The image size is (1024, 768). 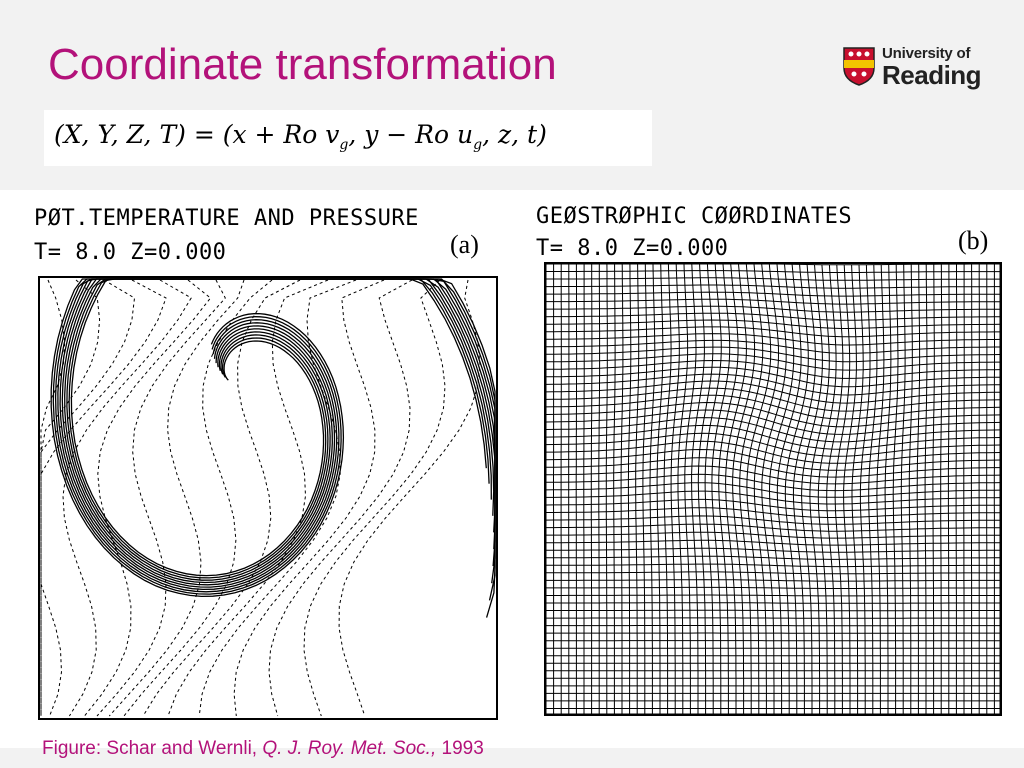 What do you see at coordinates (411, 134) in the screenshot?
I see `formula-part-2: , y − Ro u` at bounding box center [411, 134].